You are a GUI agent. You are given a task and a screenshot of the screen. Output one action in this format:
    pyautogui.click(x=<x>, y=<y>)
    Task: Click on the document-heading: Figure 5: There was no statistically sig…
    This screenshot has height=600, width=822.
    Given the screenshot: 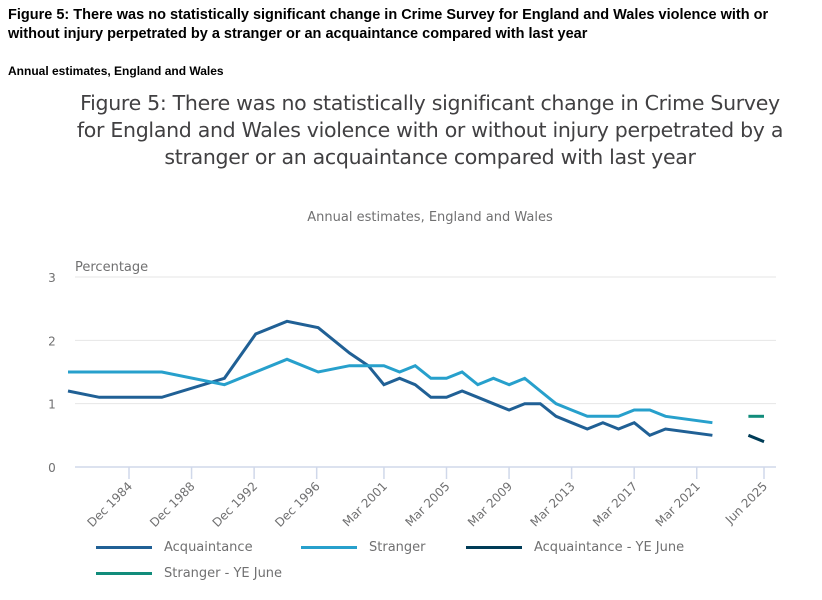 What is the action you would take?
    pyautogui.click(x=388, y=24)
    